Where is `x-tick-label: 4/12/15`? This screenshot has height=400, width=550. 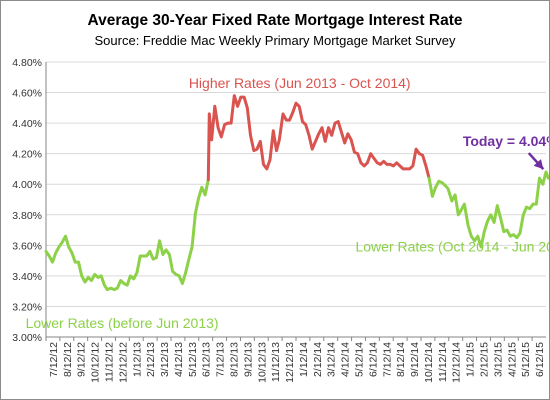 x-tick-label: 4/12/15 is located at coordinates (512, 359).